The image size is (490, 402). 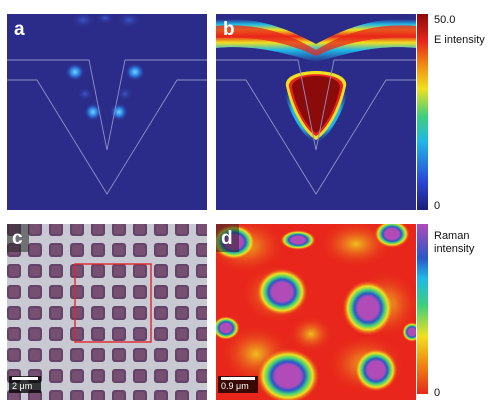 I want to click on panel-label-d: d, so click(x=227, y=238).